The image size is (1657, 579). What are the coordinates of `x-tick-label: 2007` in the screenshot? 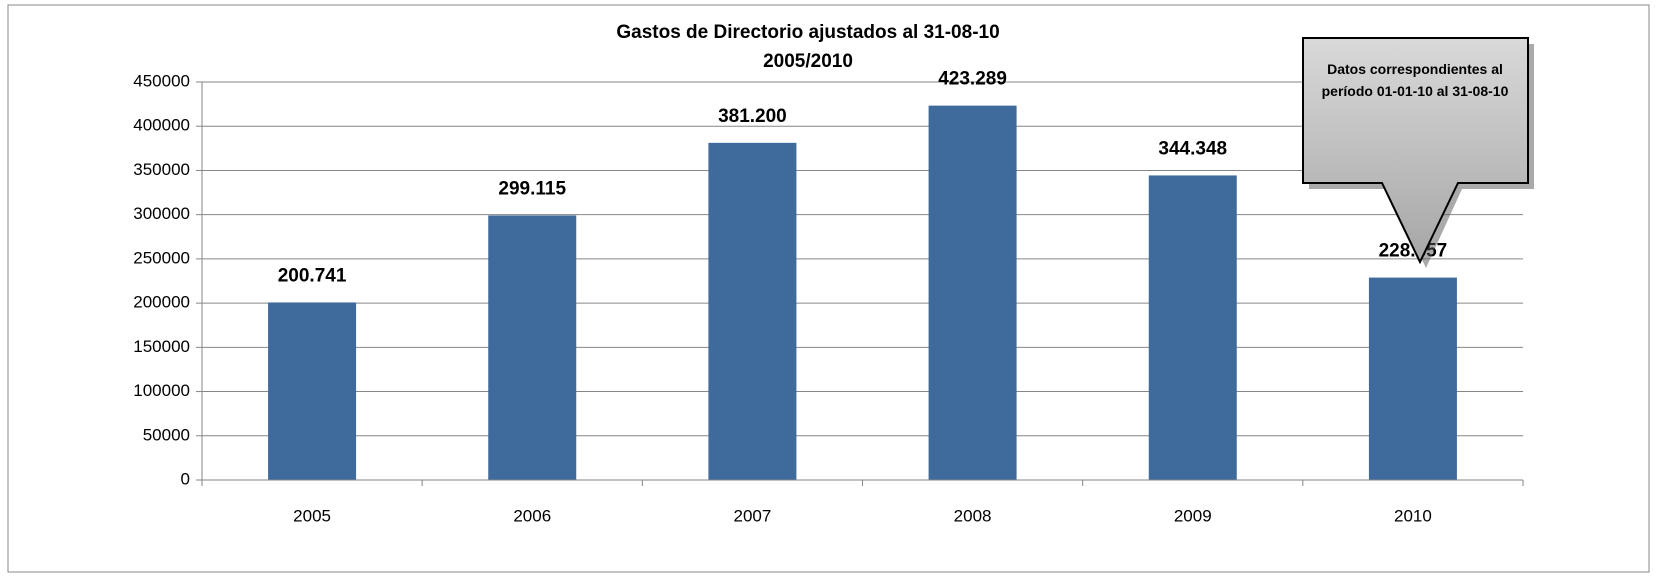 It's located at (753, 515).